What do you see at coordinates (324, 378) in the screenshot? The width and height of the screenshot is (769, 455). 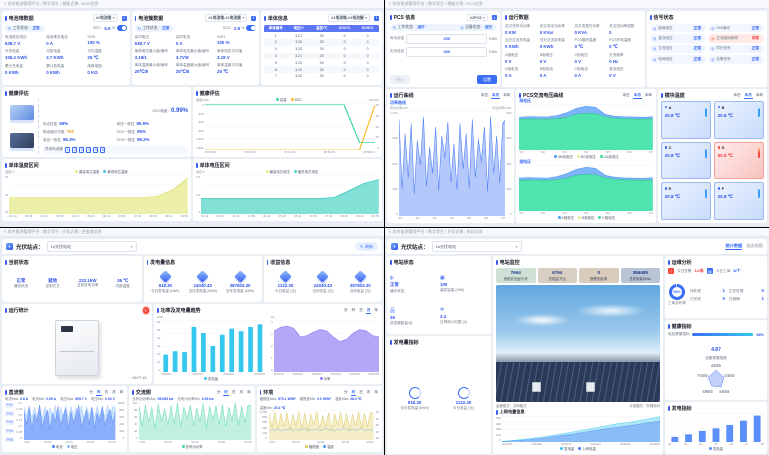 I see `legend-item: 功率` at bounding box center [324, 378].